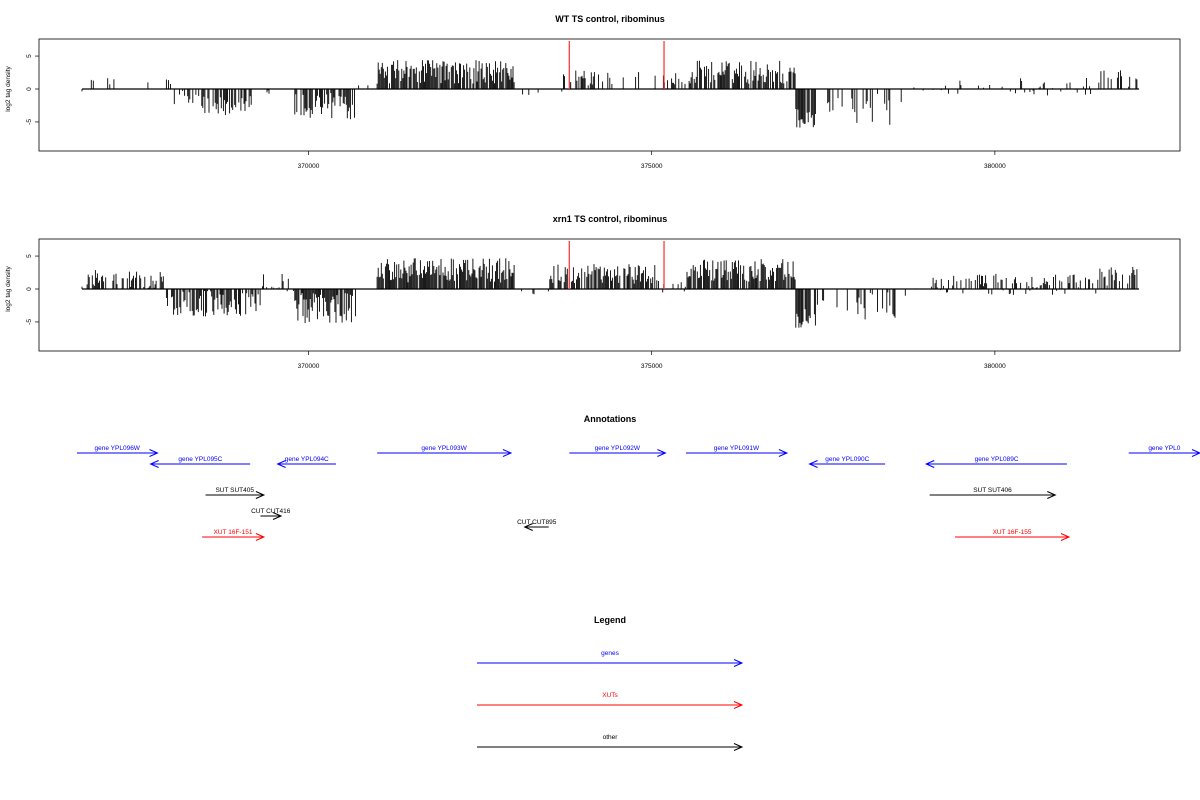  I want to click on feature-label: CUT CUT895, so click(537, 522).